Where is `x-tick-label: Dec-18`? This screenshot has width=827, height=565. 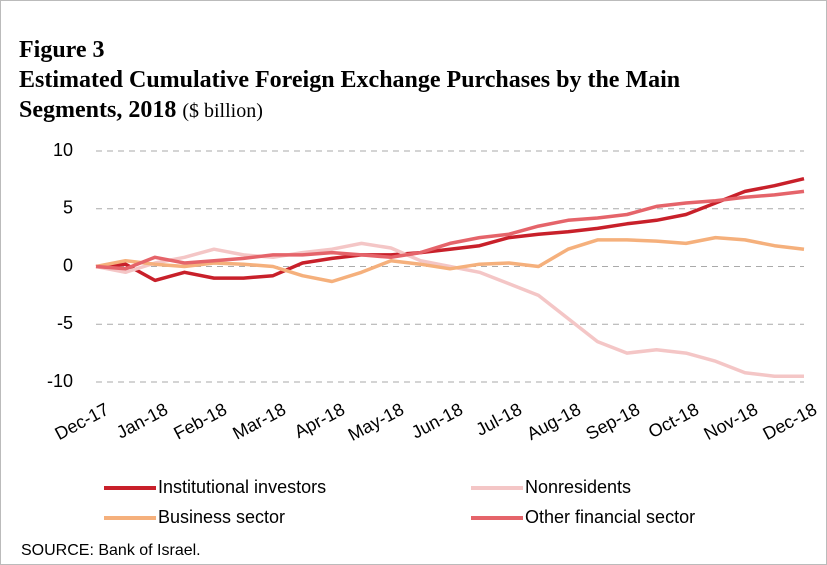 x-tick-label: Dec-18 is located at coordinates (789, 421).